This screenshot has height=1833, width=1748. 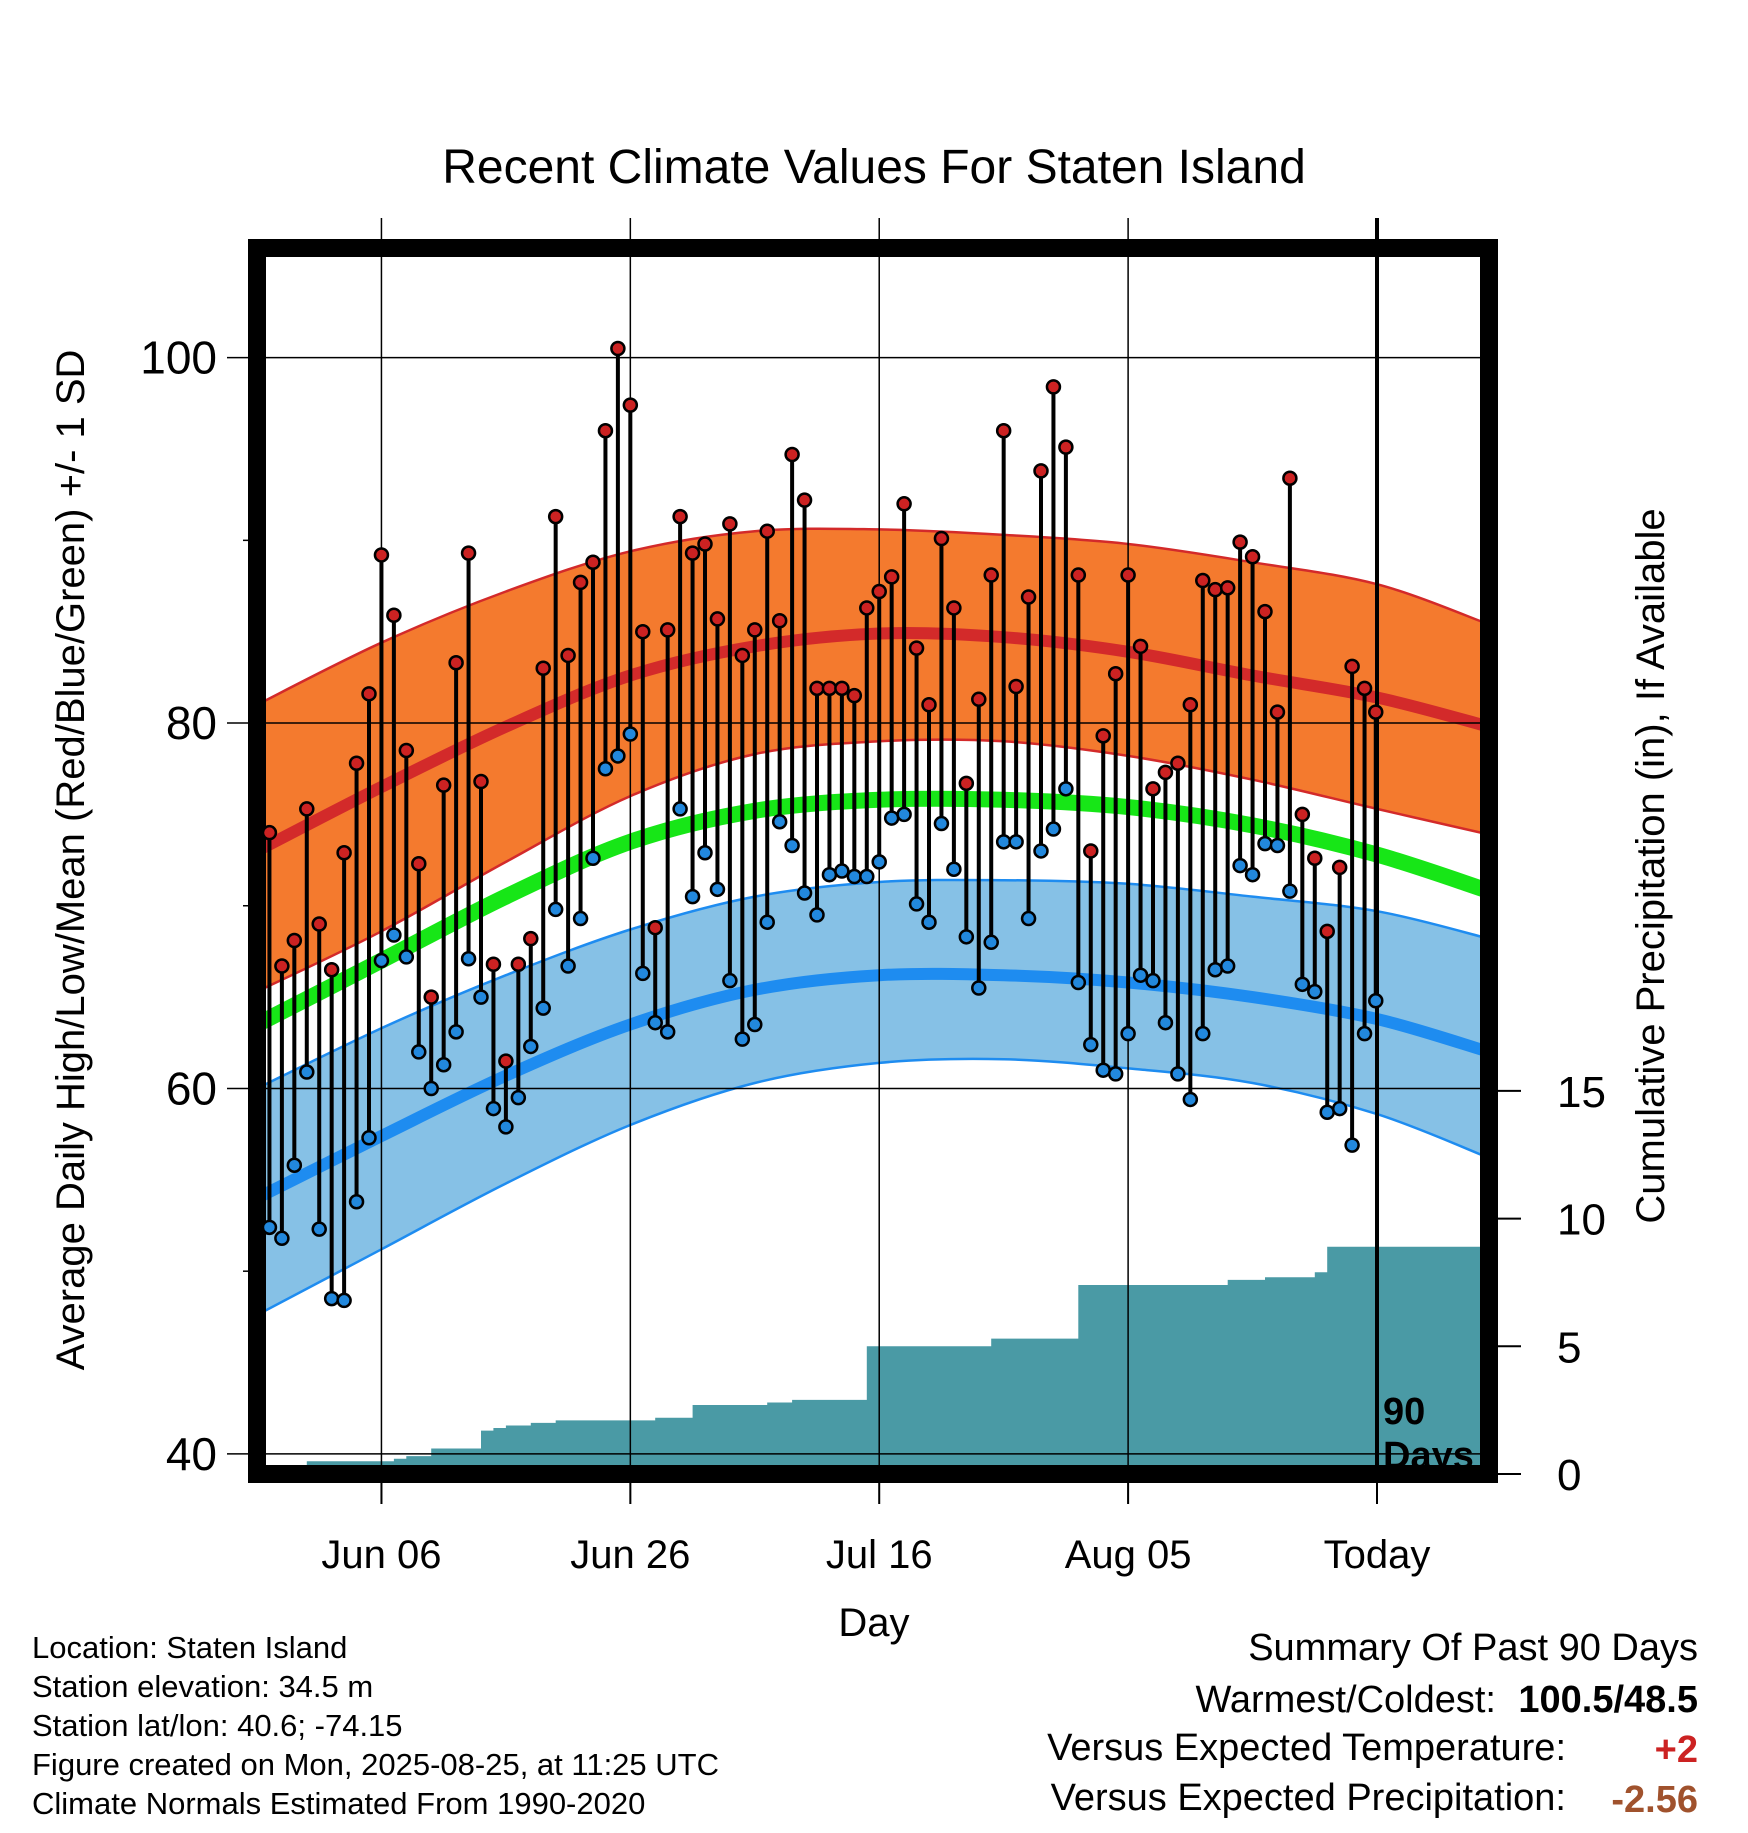 What do you see at coordinates (1569, 1347) in the screenshot?
I see `y-right-tick-label: 5` at bounding box center [1569, 1347].